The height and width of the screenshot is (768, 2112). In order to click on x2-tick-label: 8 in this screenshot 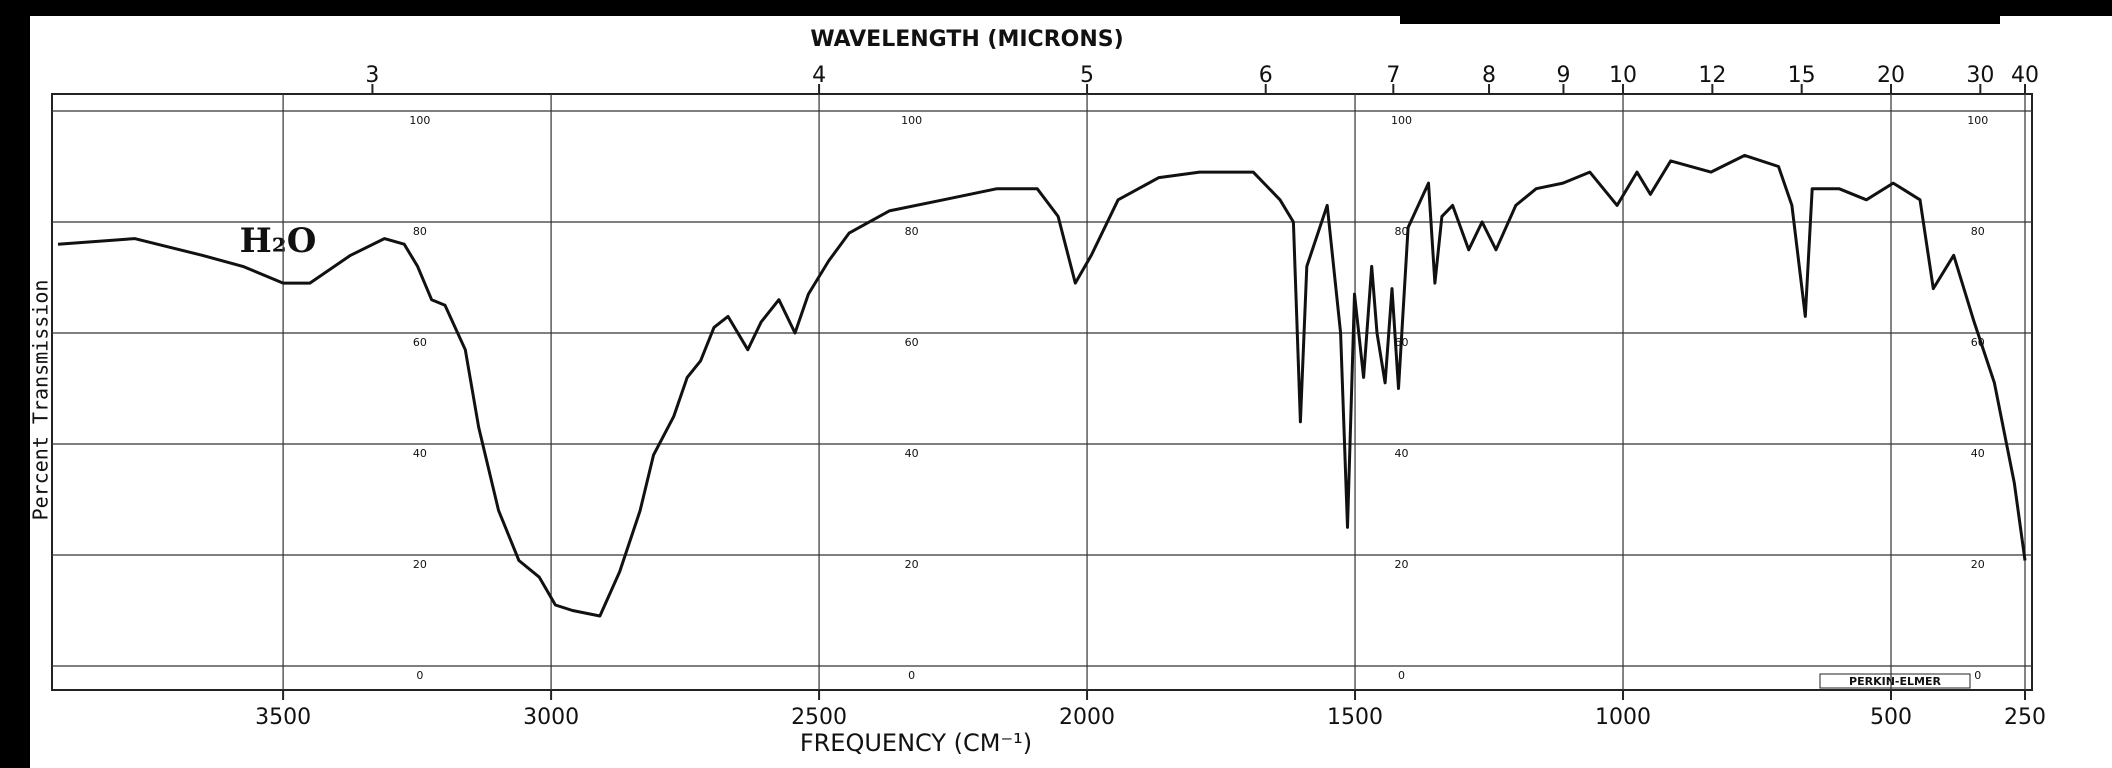, I will do `click(1489, 75)`.